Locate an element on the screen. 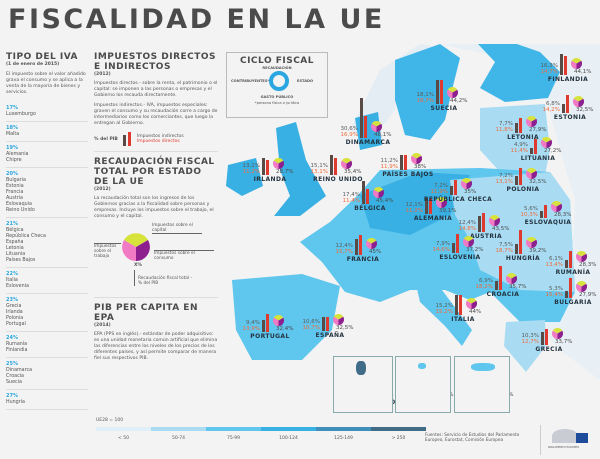  country-marker: 16,3% 14,7% 44,1% FINLANDIA is located at coordinates (568, 60).